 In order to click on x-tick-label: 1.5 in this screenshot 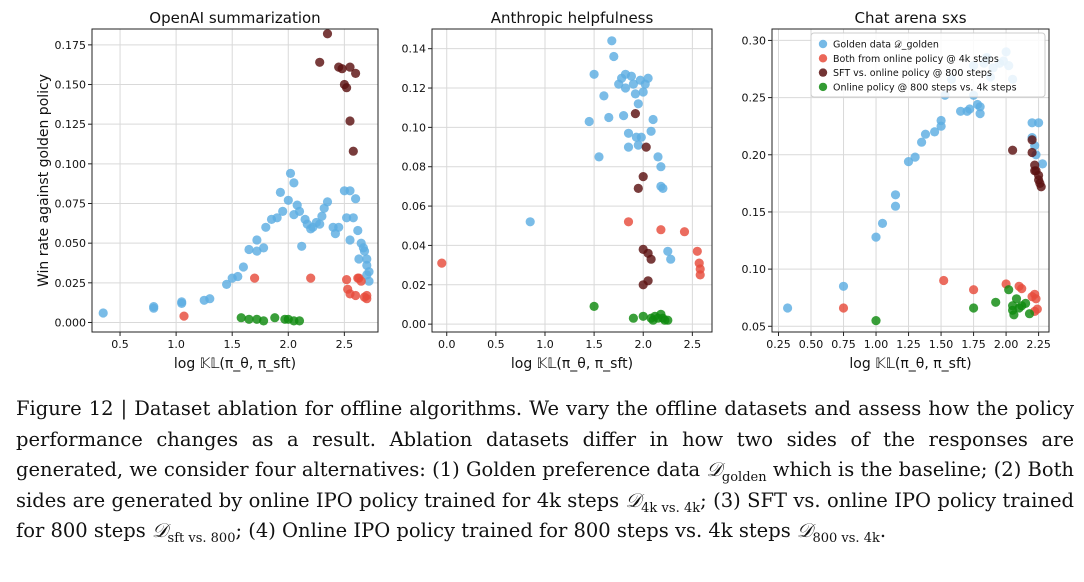, I will do `click(594, 344)`.